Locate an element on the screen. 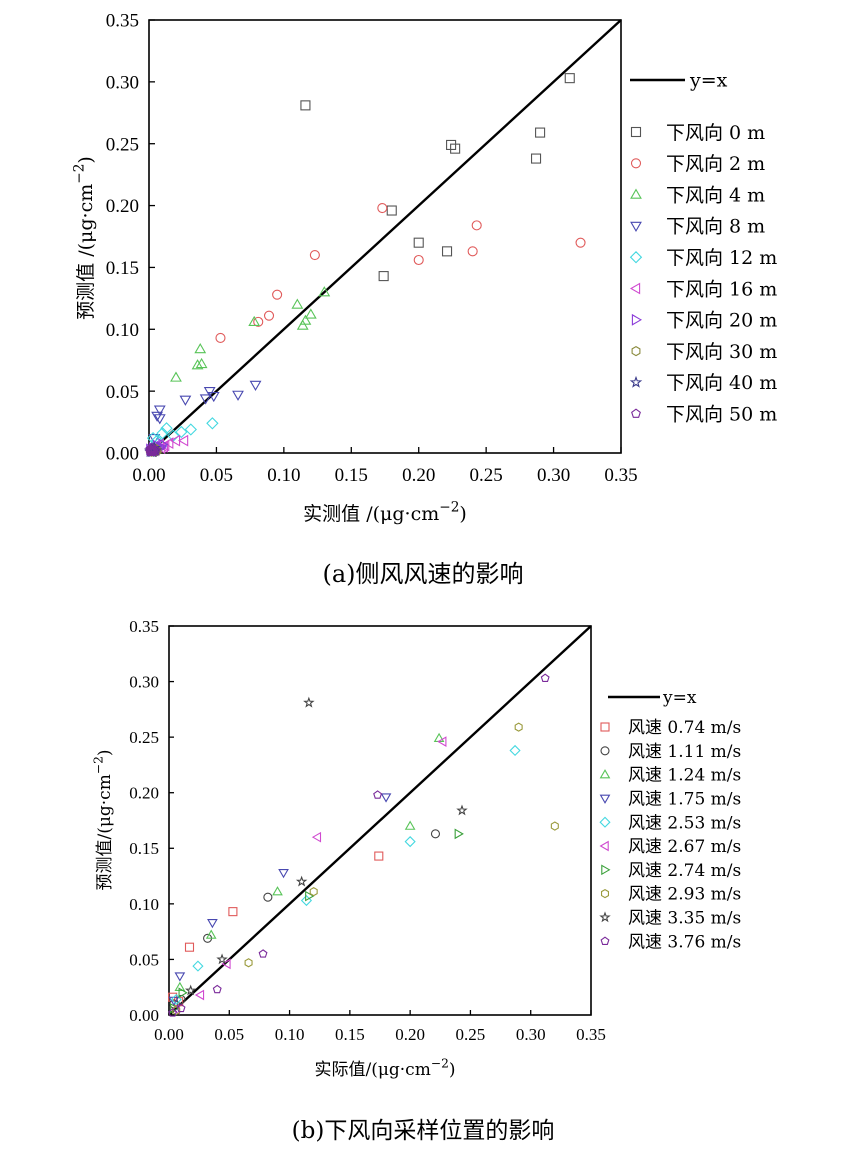 This screenshot has width=847, height=1150. legend-line-label: y=x is located at coordinates (708, 81).